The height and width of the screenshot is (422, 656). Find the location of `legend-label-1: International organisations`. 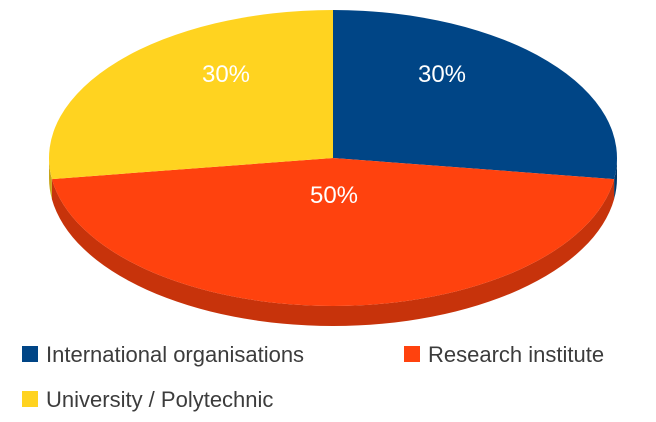

legend-label-1: International organisations is located at coordinates (175, 354).